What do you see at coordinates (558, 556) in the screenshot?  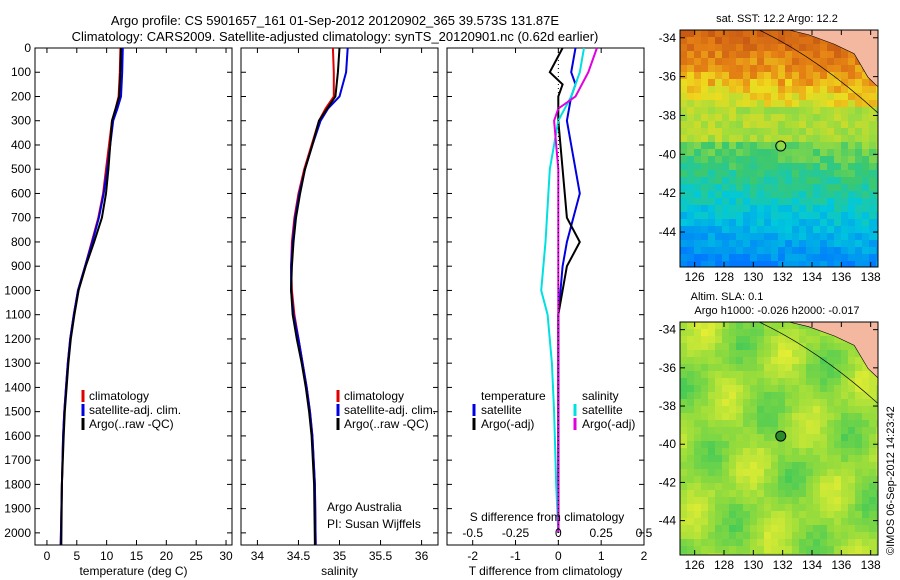 I see `x-tick-label: 0` at bounding box center [558, 556].